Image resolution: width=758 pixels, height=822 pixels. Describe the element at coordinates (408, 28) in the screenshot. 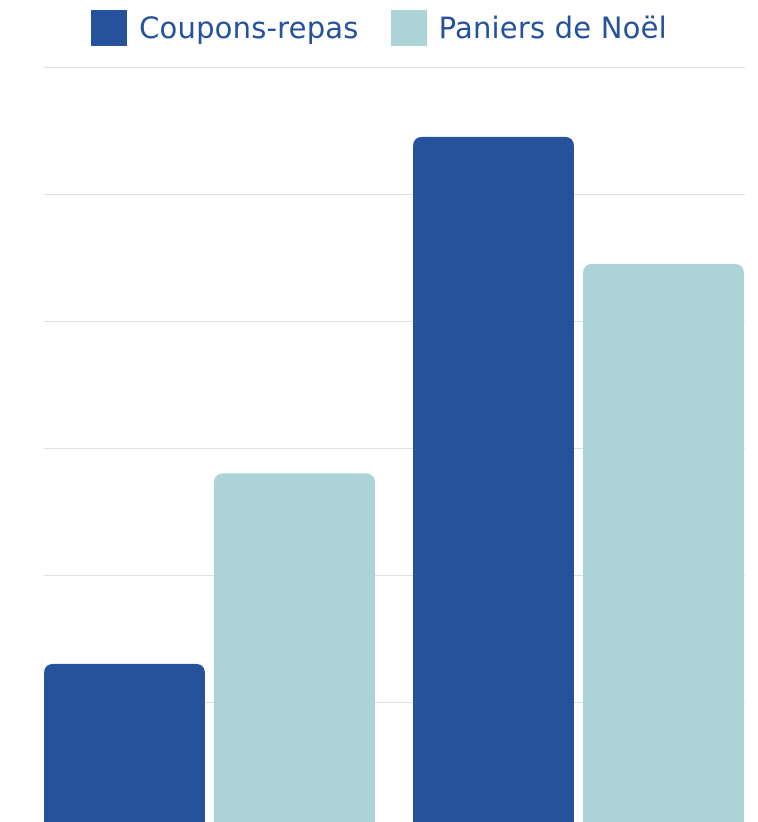

I see `legend-swatch-paniers-de-noel` at that location.